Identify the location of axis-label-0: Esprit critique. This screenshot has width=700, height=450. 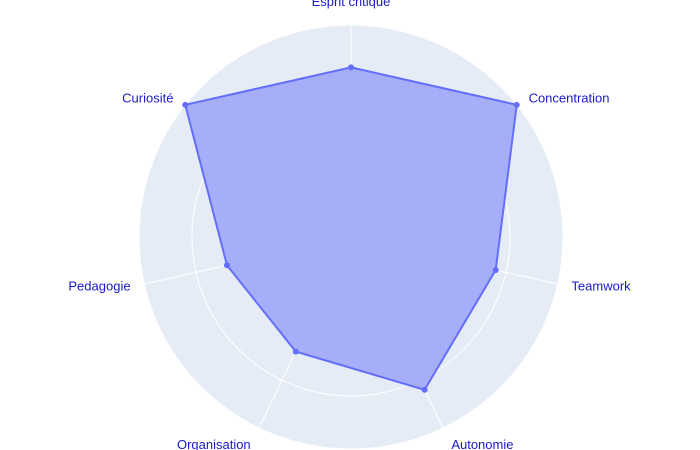
(351, 4).